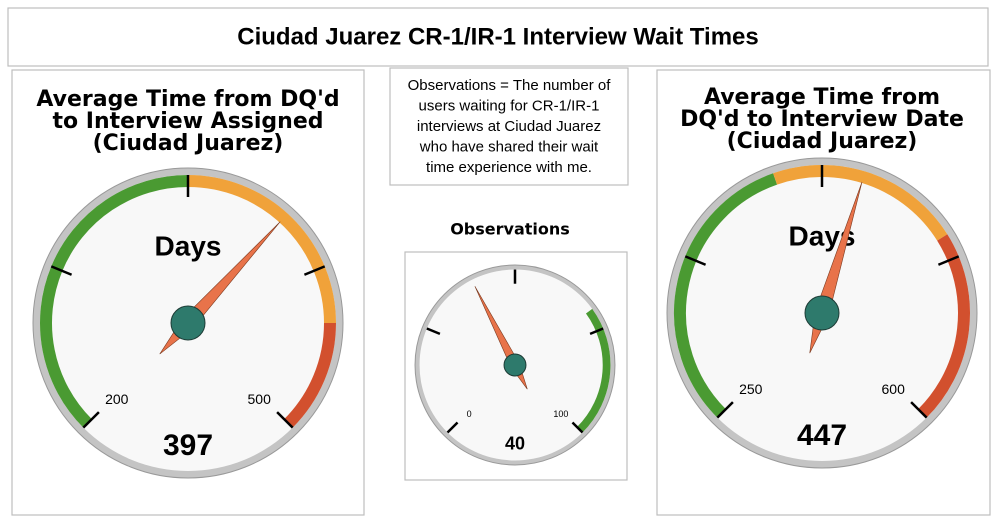 The height and width of the screenshot is (525, 1000). What do you see at coordinates (260, 399) in the screenshot?
I see `gauge-end-label: 500` at bounding box center [260, 399].